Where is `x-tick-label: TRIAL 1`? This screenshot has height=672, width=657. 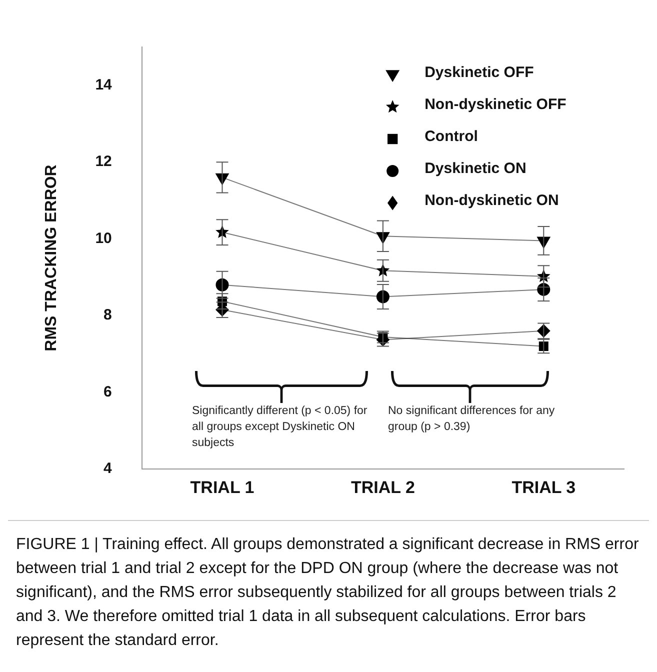 x-tick-label: TRIAL 1 is located at coordinates (222, 487).